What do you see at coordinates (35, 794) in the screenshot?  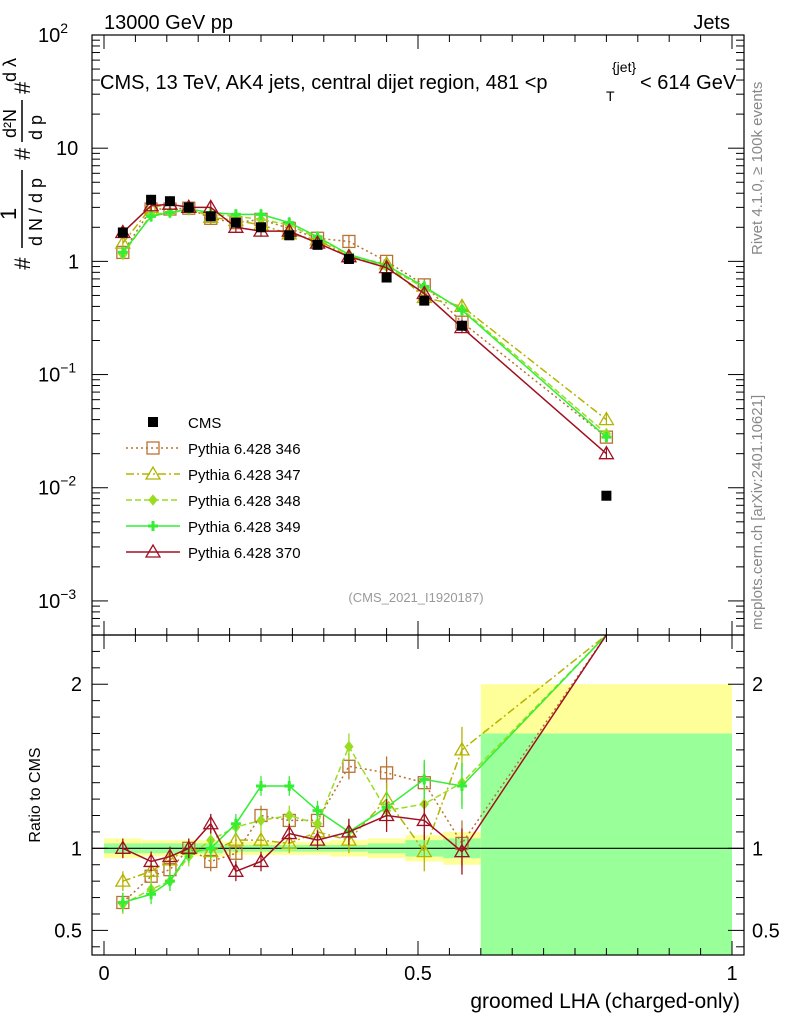 I see `ratio-y-axis-label: Ratio to CMS` at bounding box center [35, 794].